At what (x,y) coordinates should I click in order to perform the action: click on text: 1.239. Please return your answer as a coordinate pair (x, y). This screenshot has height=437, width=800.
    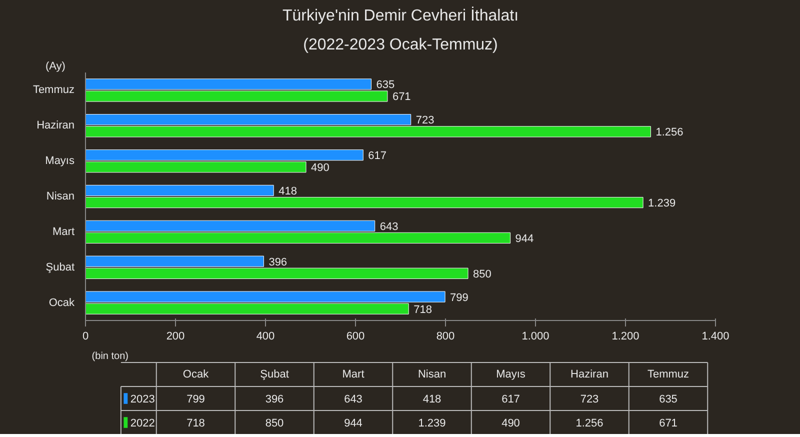
    Looking at the image, I should click on (432, 424).